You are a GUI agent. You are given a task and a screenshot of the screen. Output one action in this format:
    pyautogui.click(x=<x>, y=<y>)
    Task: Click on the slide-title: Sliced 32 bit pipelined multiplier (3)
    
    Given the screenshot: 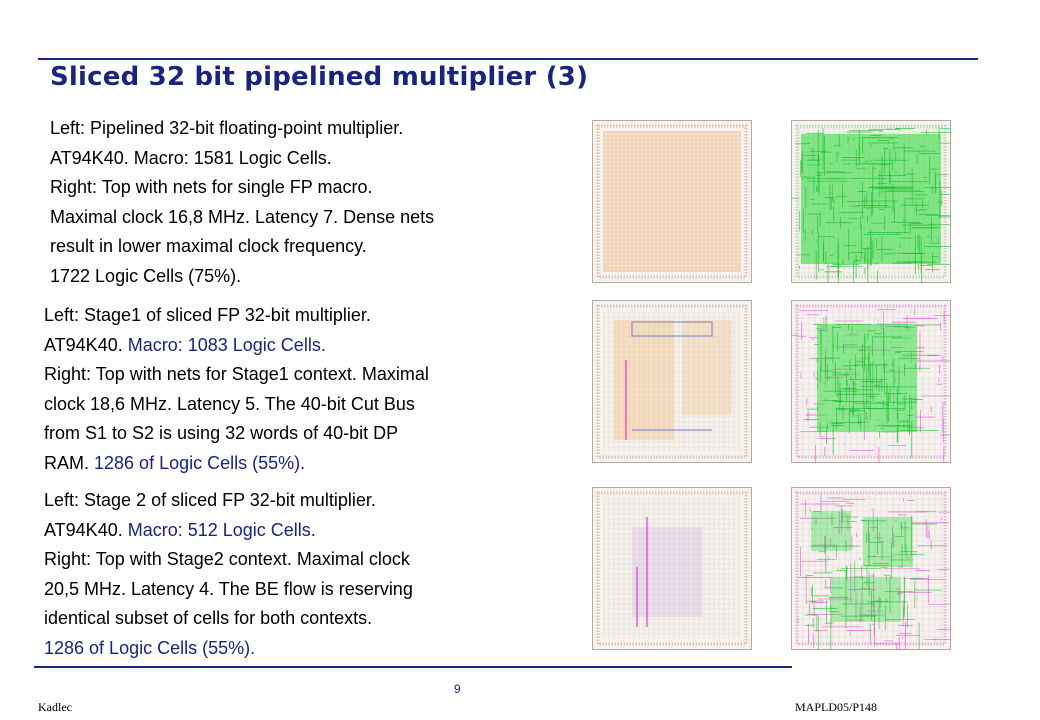 What is the action you would take?
    pyautogui.click(x=319, y=77)
    